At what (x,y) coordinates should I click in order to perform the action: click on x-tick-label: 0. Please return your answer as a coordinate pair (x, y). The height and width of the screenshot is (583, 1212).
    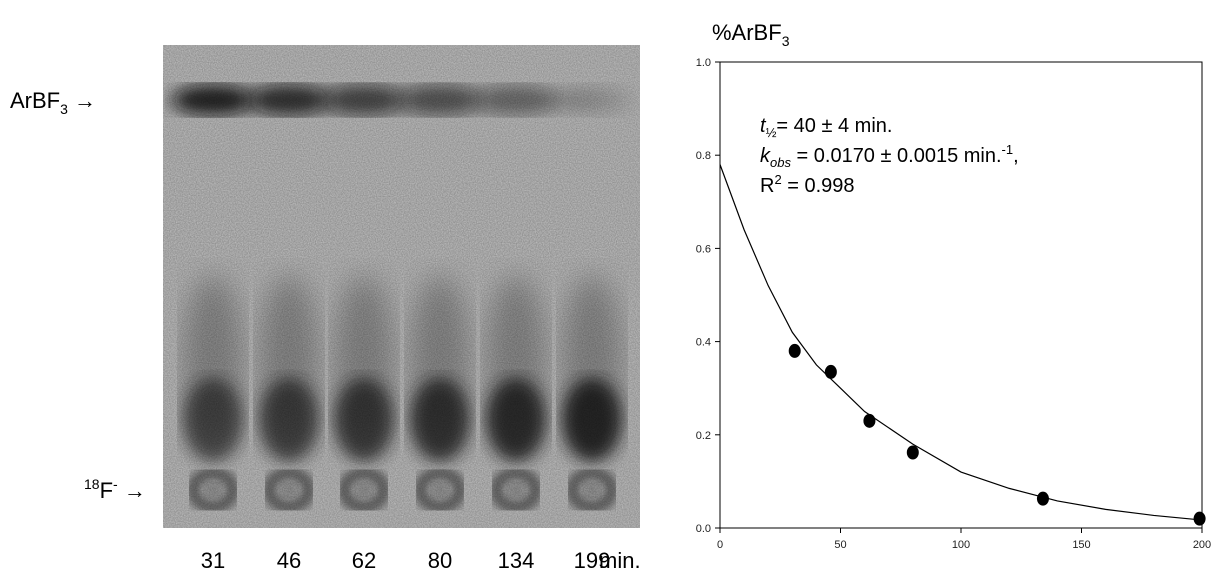
    Looking at the image, I should click on (720, 545).